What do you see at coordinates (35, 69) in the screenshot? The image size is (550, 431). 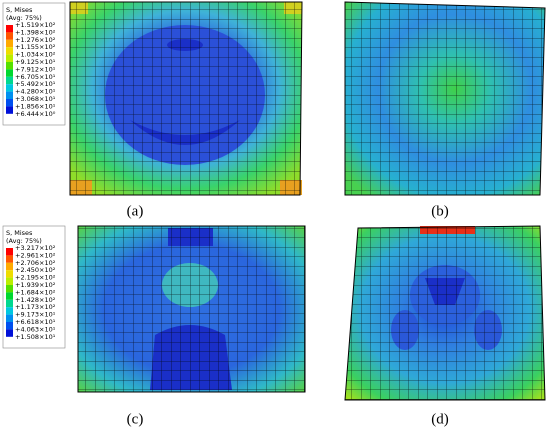 I see `legend-value: +7.912×10¹` at bounding box center [35, 69].